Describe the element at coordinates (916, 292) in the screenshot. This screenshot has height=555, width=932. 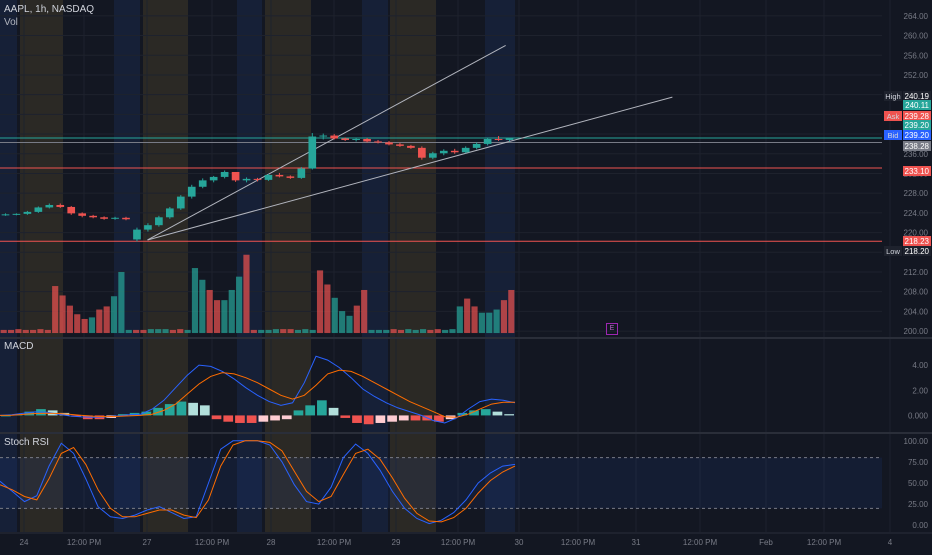
I see `price-tick-label: 208.00` at that location.